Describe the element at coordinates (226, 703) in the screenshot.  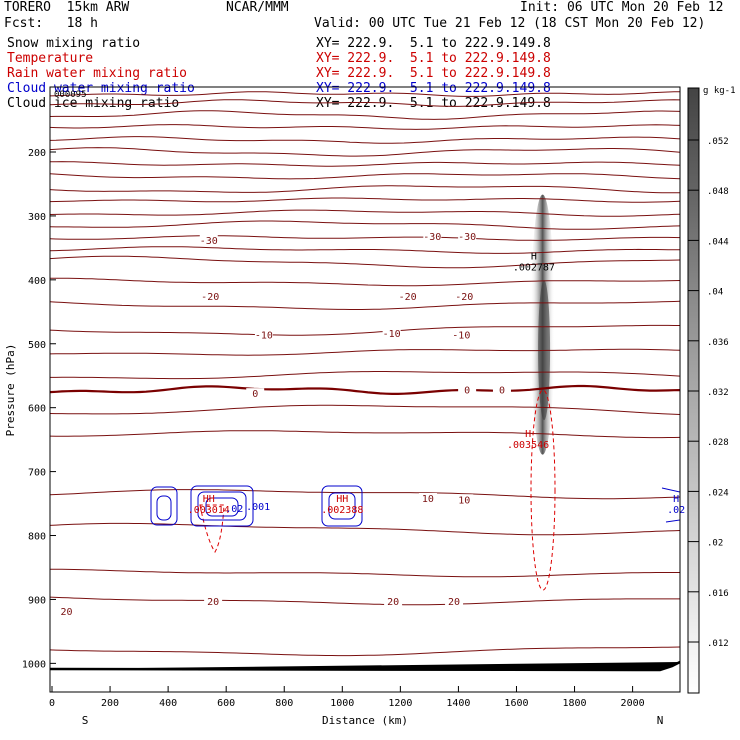
I see `x-tick-label: 600` at that location.